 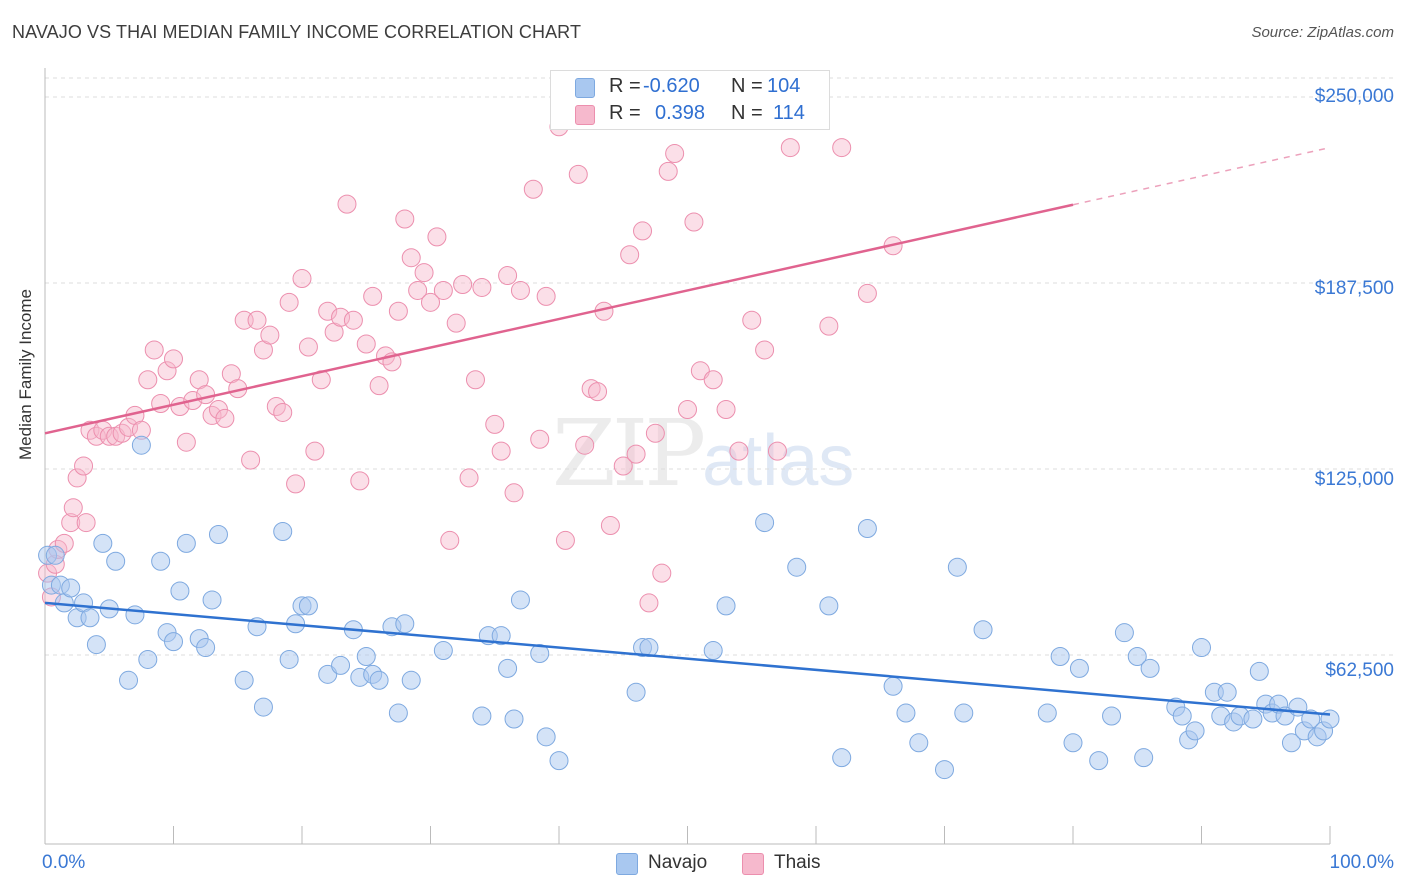 What do you see at coordinates (671, 86) in the screenshot?
I see `navajo-r-value: -0.620` at bounding box center [671, 86].